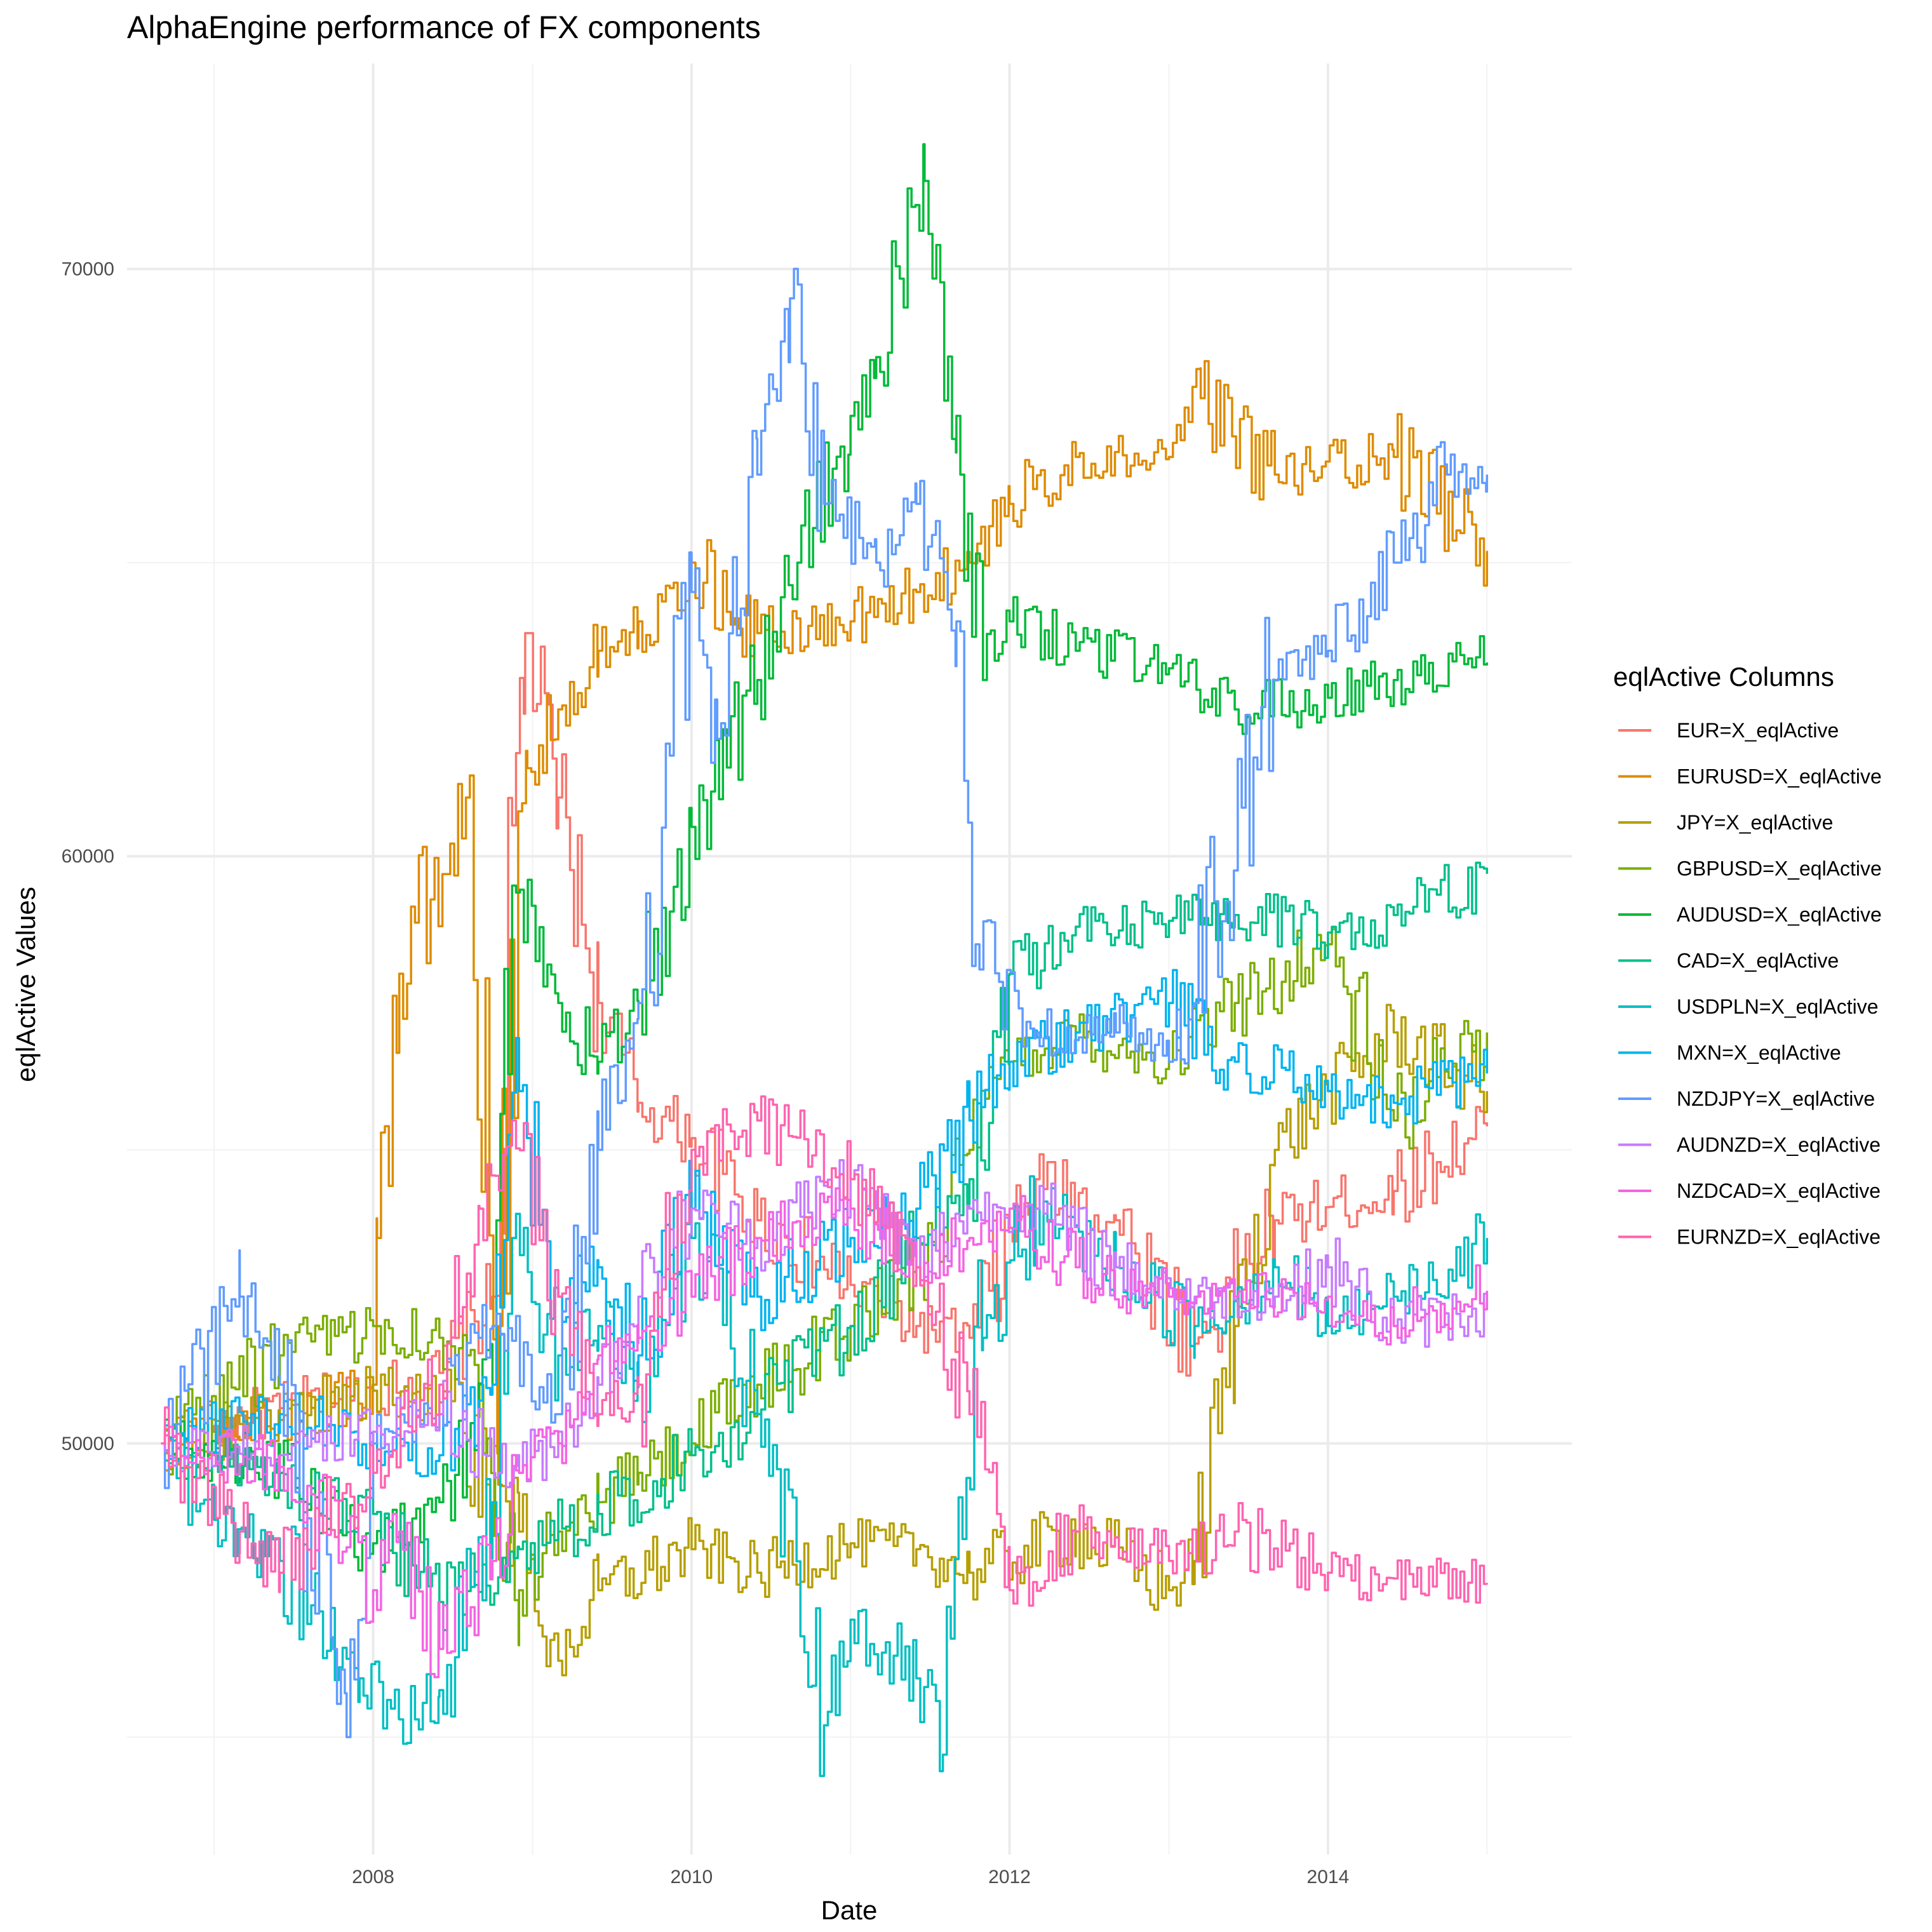 The height and width of the screenshot is (1932, 1932). Describe the element at coordinates (1723, 677) in the screenshot. I see `legend-title: eqlActive Columns` at that location.